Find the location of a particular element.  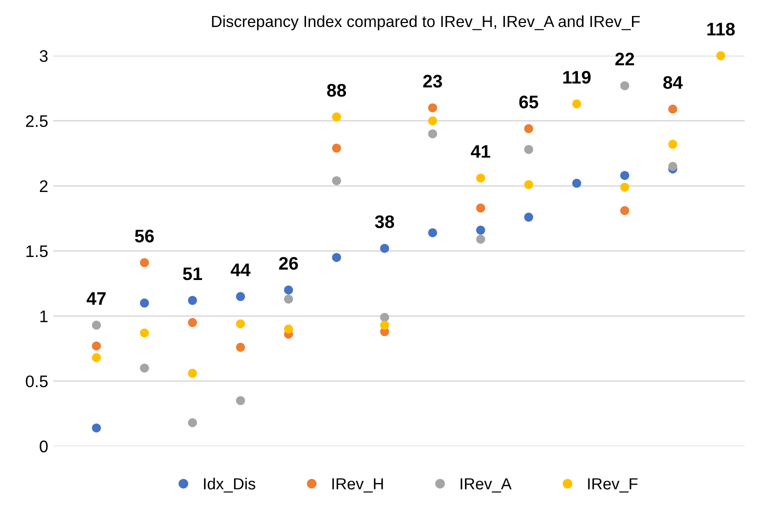

x-tick-label: 88 is located at coordinates (336, 90).